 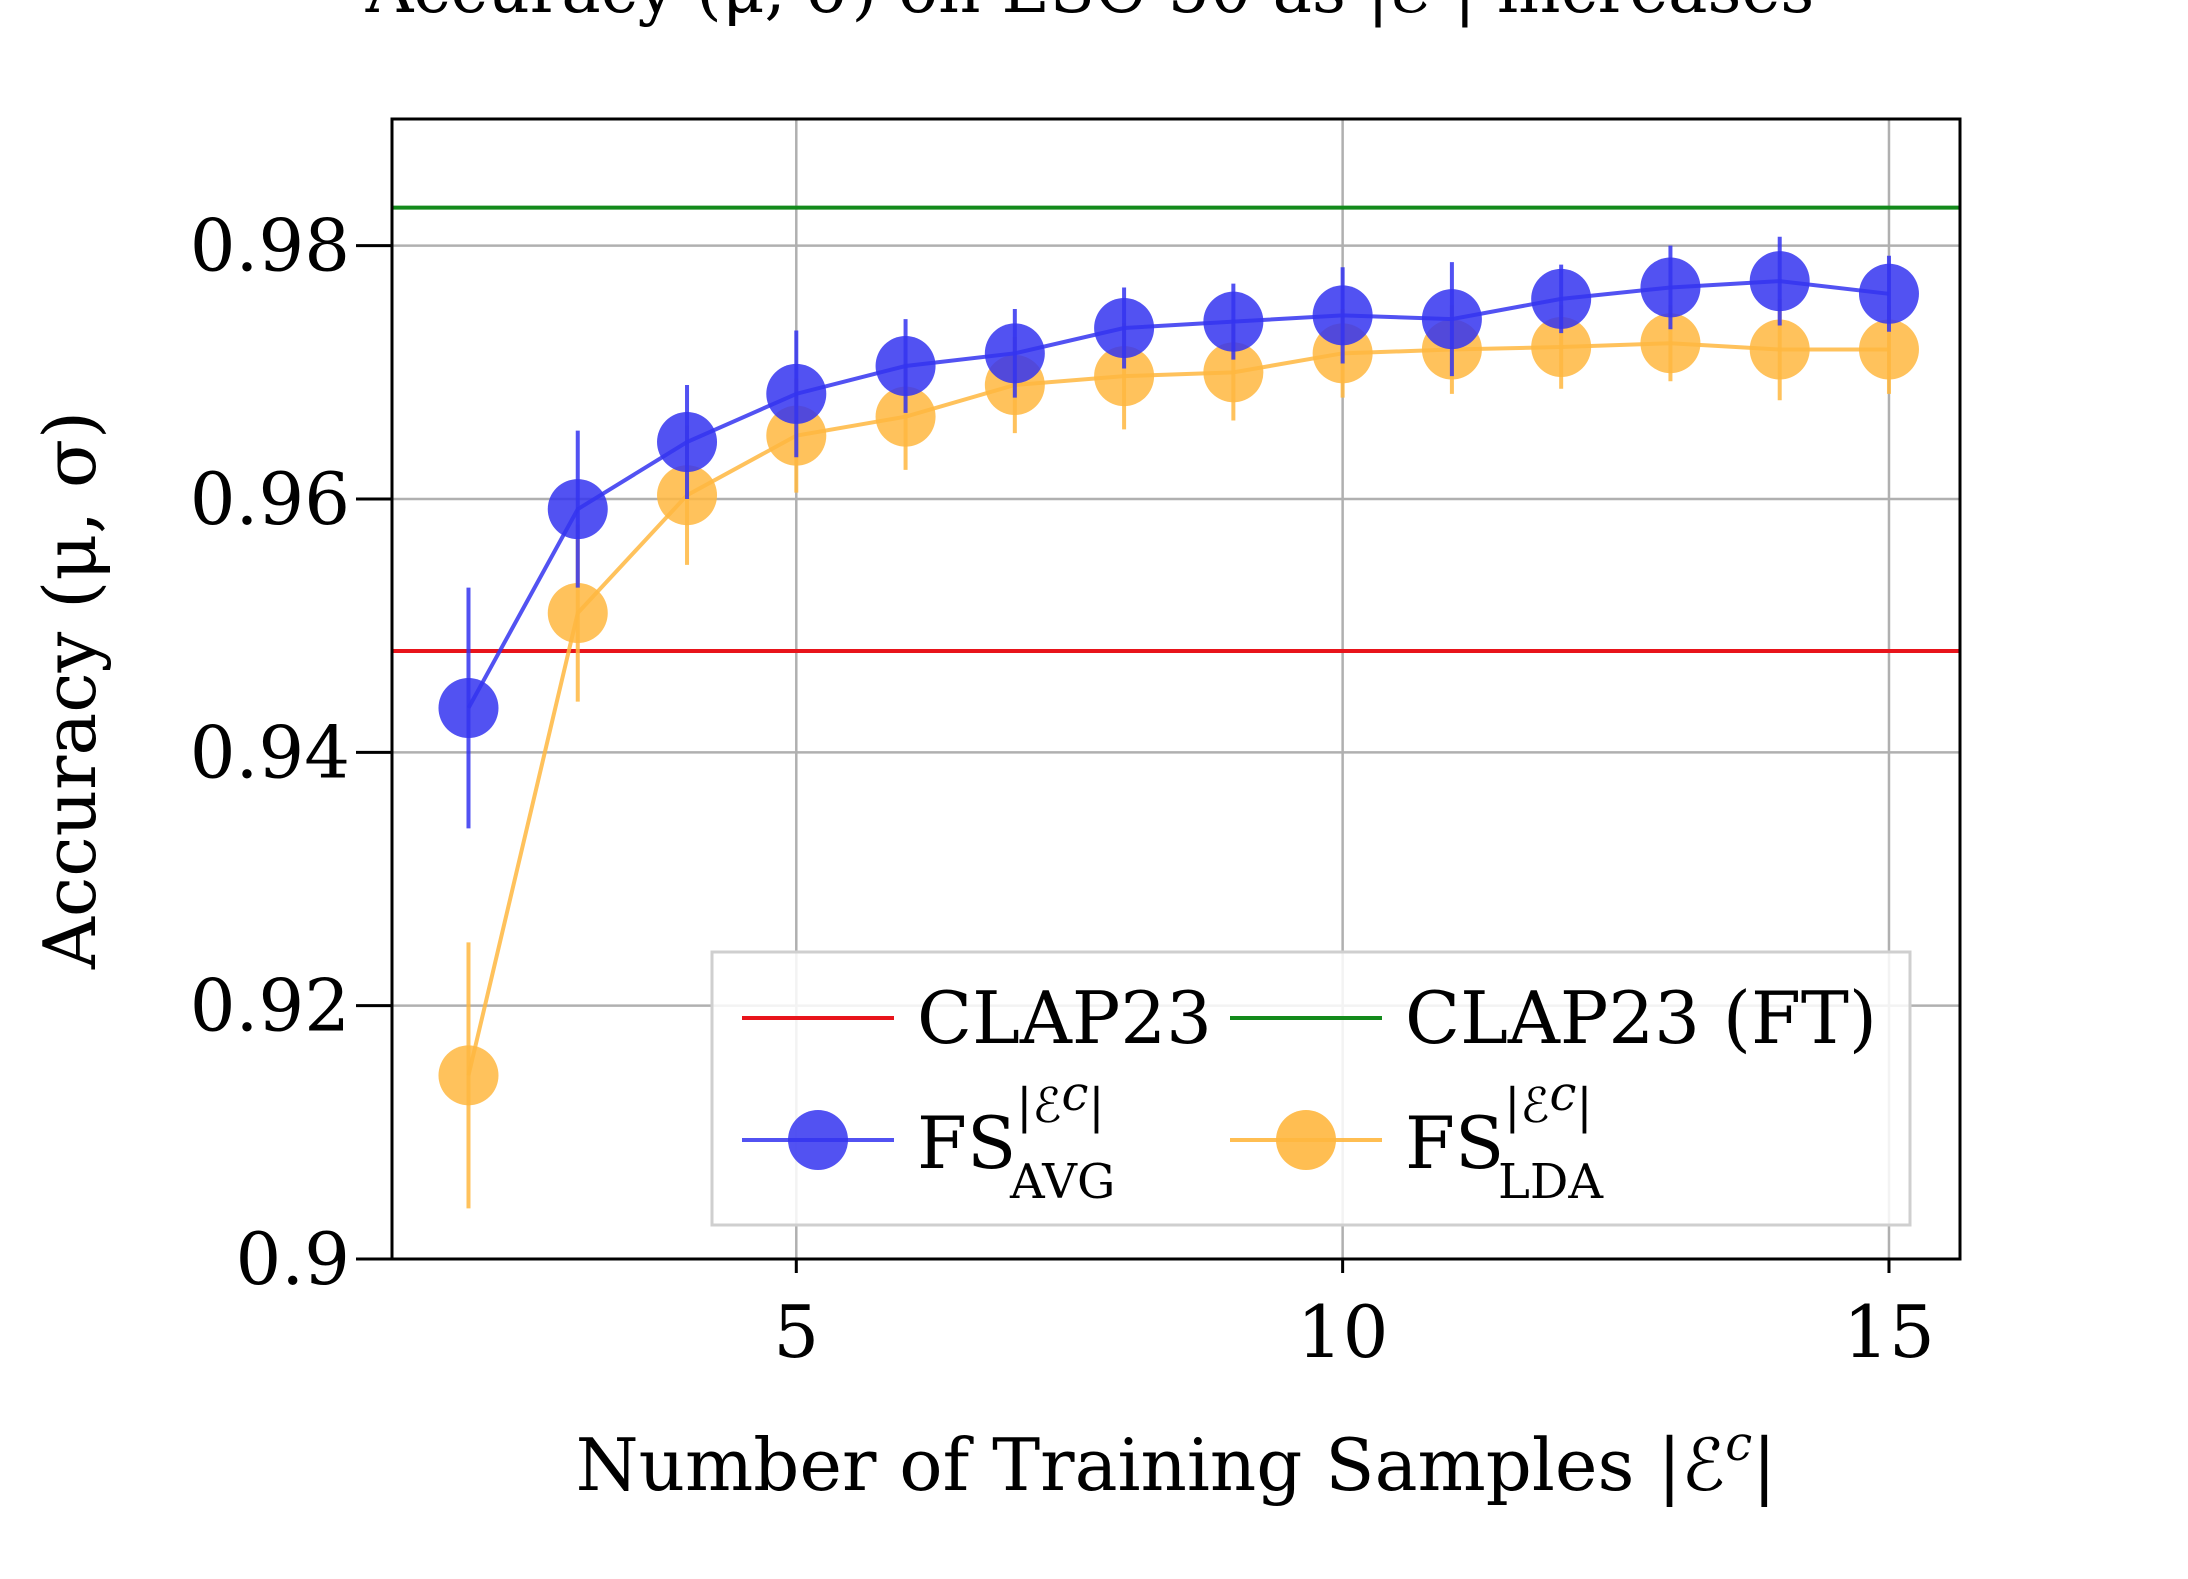 What do you see at coordinates (1343, 1332) in the screenshot?
I see `x-tick-label: 10` at bounding box center [1343, 1332].